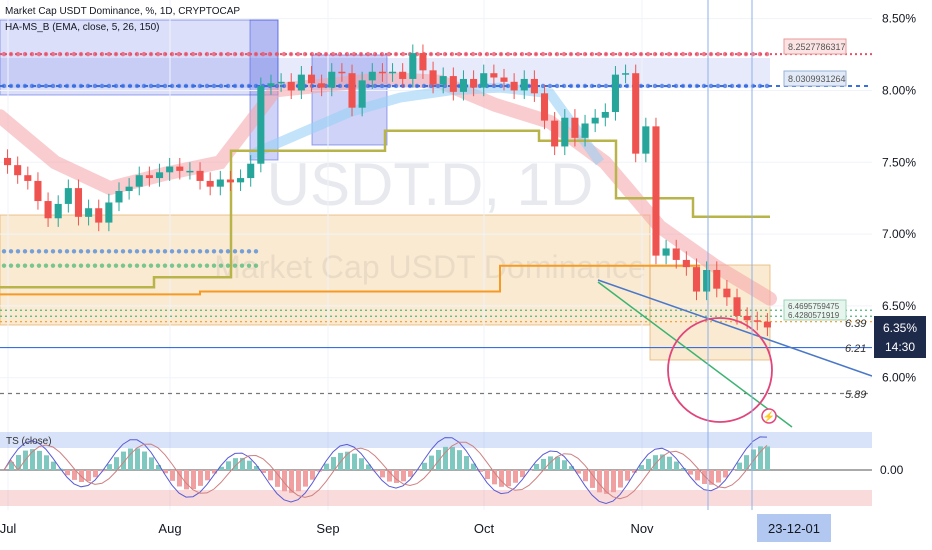 The width and height of the screenshot is (932, 550). What do you see at coordinates (902, 255) in the screenshot?
I see `price-axis` at bounding box center [902, 255].